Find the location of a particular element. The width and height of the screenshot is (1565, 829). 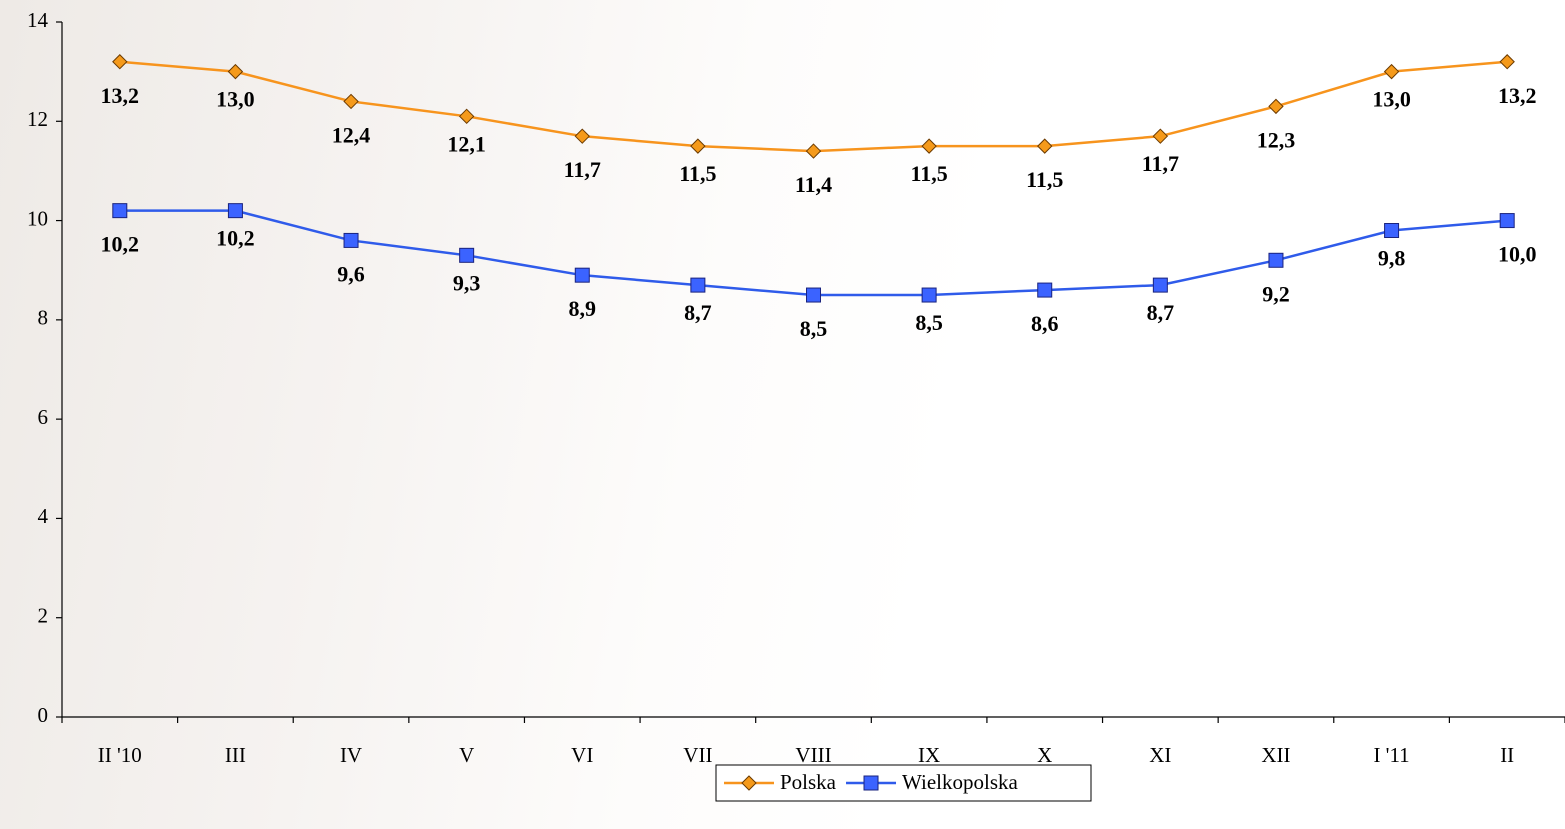

legend-label: Wielkopolska is located at coordinates (960, 782).